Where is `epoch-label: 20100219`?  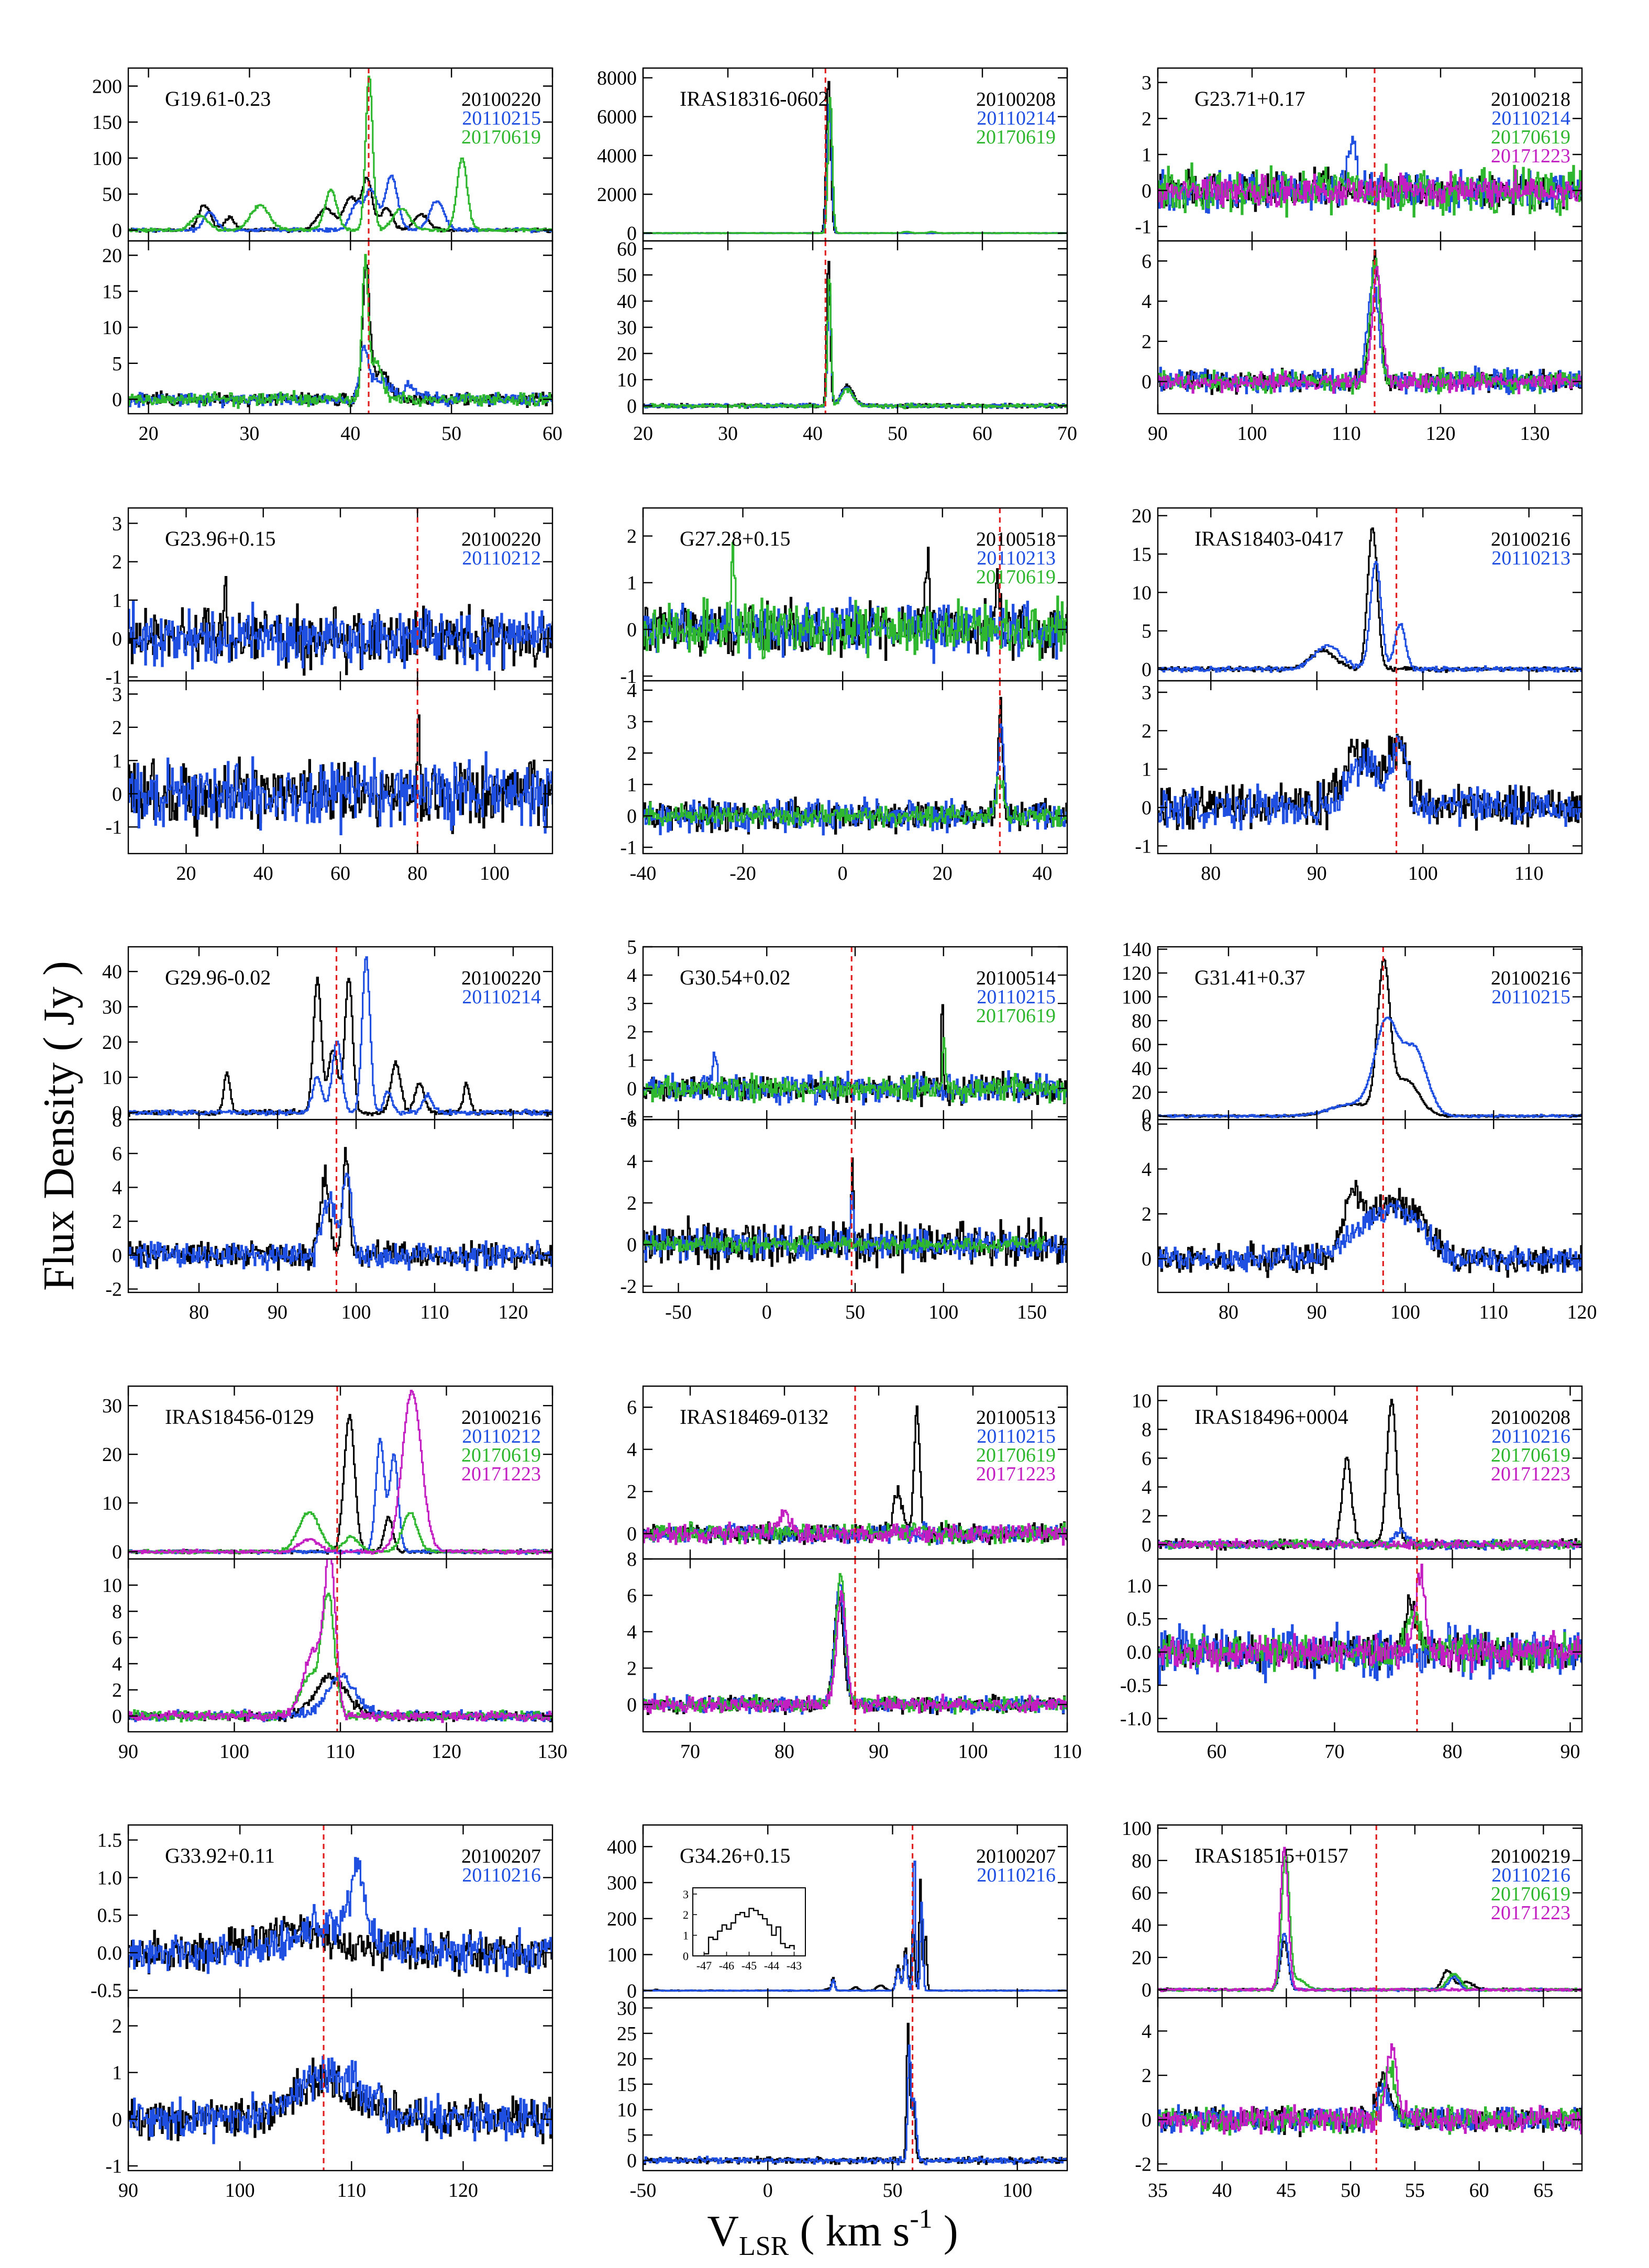 epoch-label: 20100219 is located at coordinates (1531, 1856).